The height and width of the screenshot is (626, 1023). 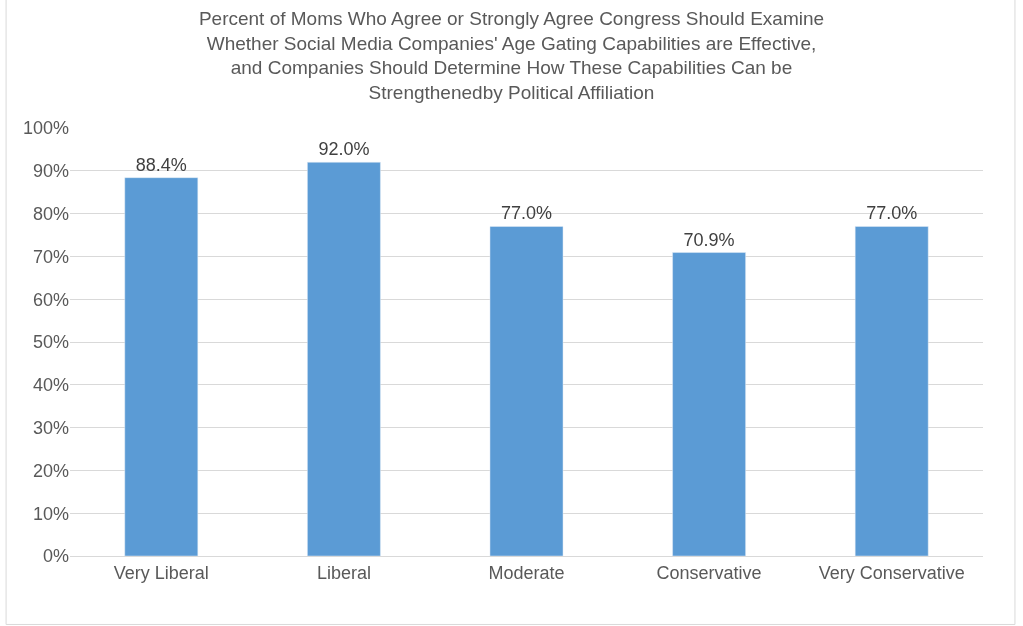 I want to click on y-tick-label: 70%, so click(x=50, y=256).